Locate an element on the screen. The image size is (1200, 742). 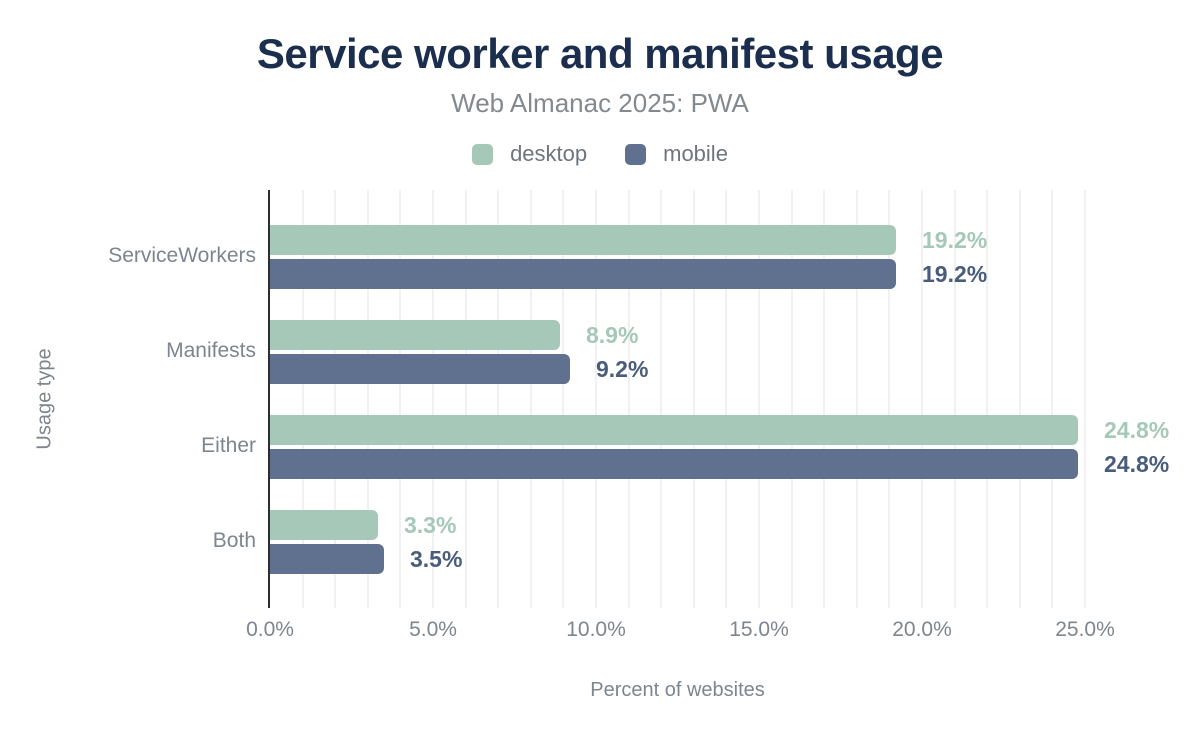
bar-desktop-either is located at coordinates (674, 430).